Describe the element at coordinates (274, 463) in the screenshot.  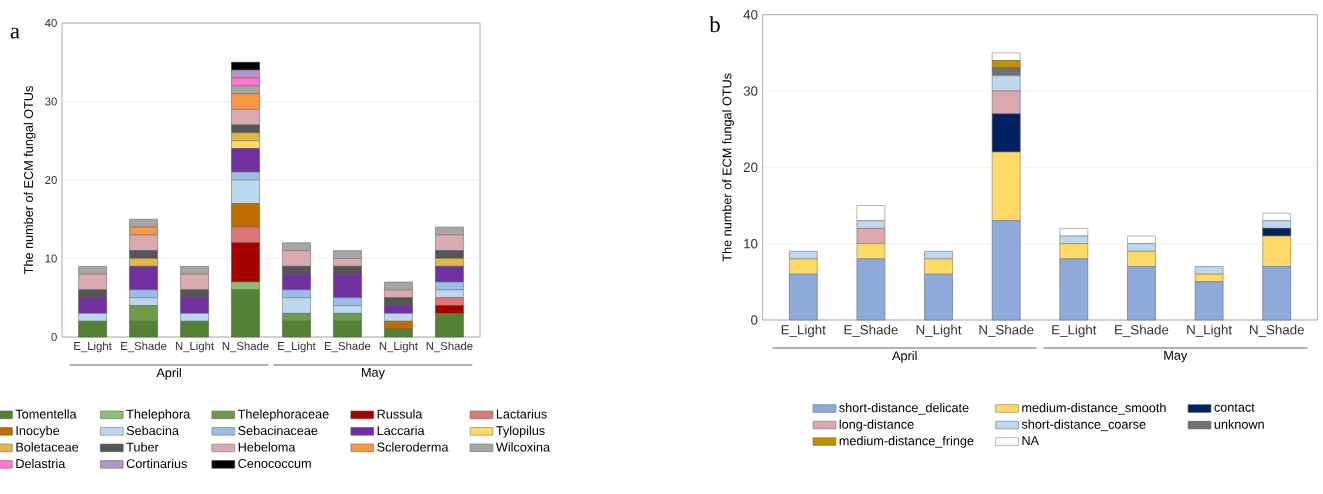
I see `legend-label: Cenococcum` at that location.